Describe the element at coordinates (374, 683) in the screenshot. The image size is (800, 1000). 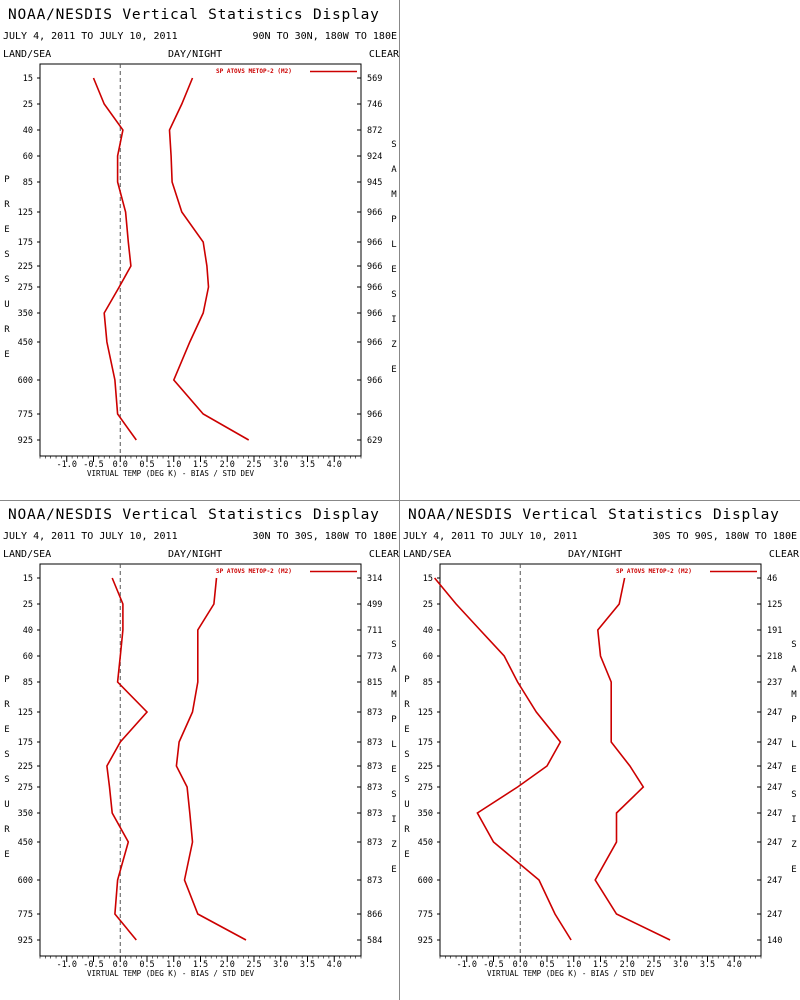
I see `sample-size-label: 815` at that location.